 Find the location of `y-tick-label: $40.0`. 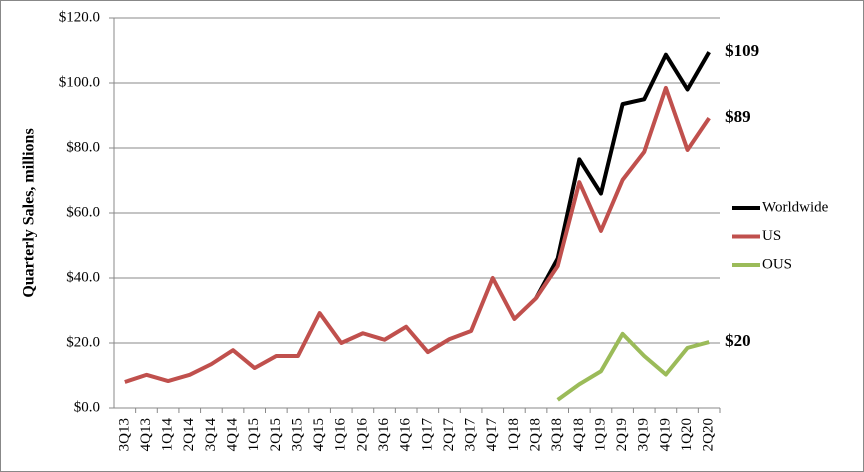

y-tick-label: $40.0 is located at coordinates (83, 277).